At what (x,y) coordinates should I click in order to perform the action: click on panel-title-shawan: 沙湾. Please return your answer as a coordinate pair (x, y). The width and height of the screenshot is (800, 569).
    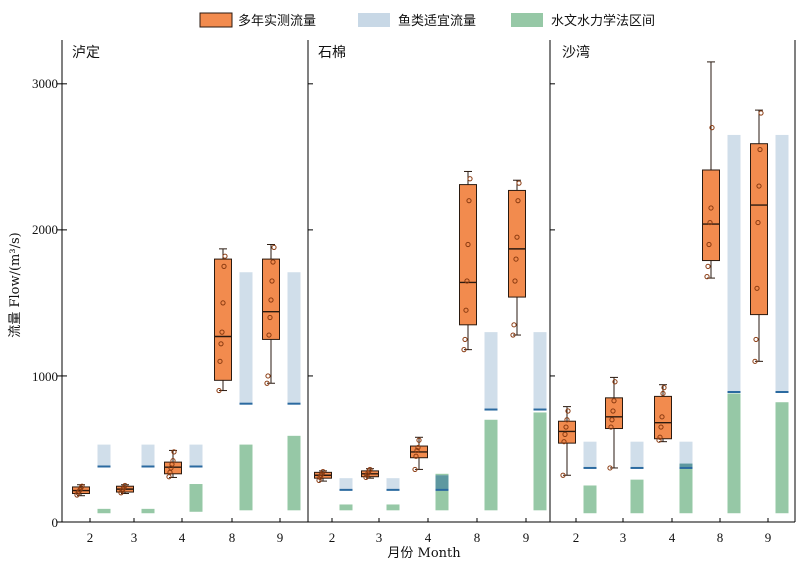
    Looking at the image, I should click on (576, 52).